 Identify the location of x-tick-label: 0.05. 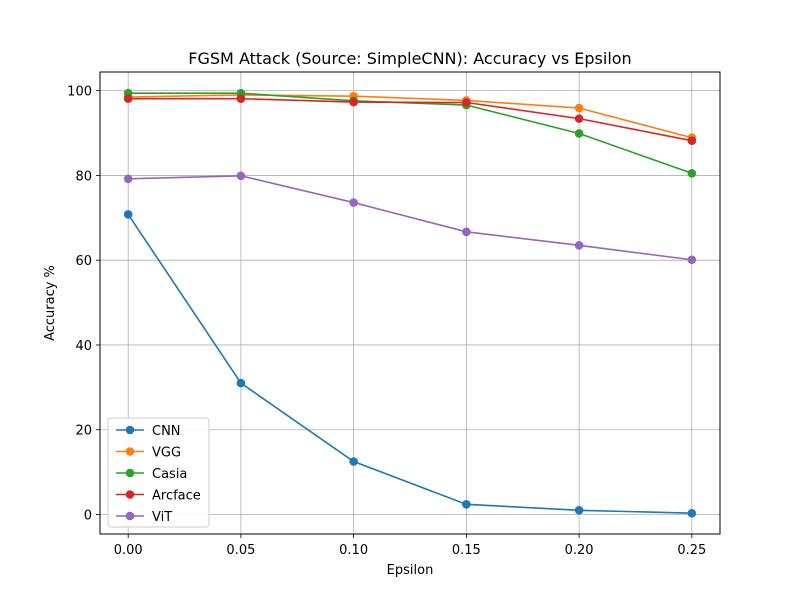
(240, 550).